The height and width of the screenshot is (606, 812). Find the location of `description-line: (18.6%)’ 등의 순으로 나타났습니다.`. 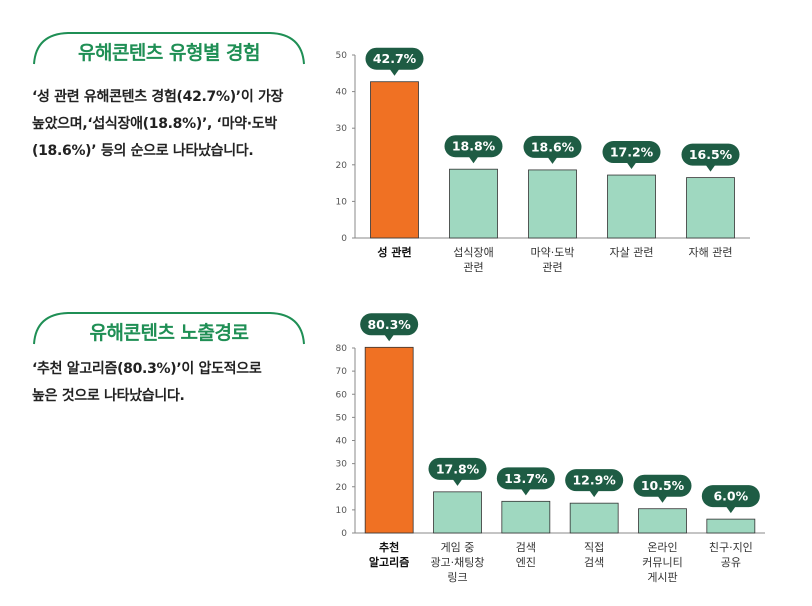

description-line: (18.6%)’ 등의 순으로 나타났습니다. is located at coordinates (143, 151).